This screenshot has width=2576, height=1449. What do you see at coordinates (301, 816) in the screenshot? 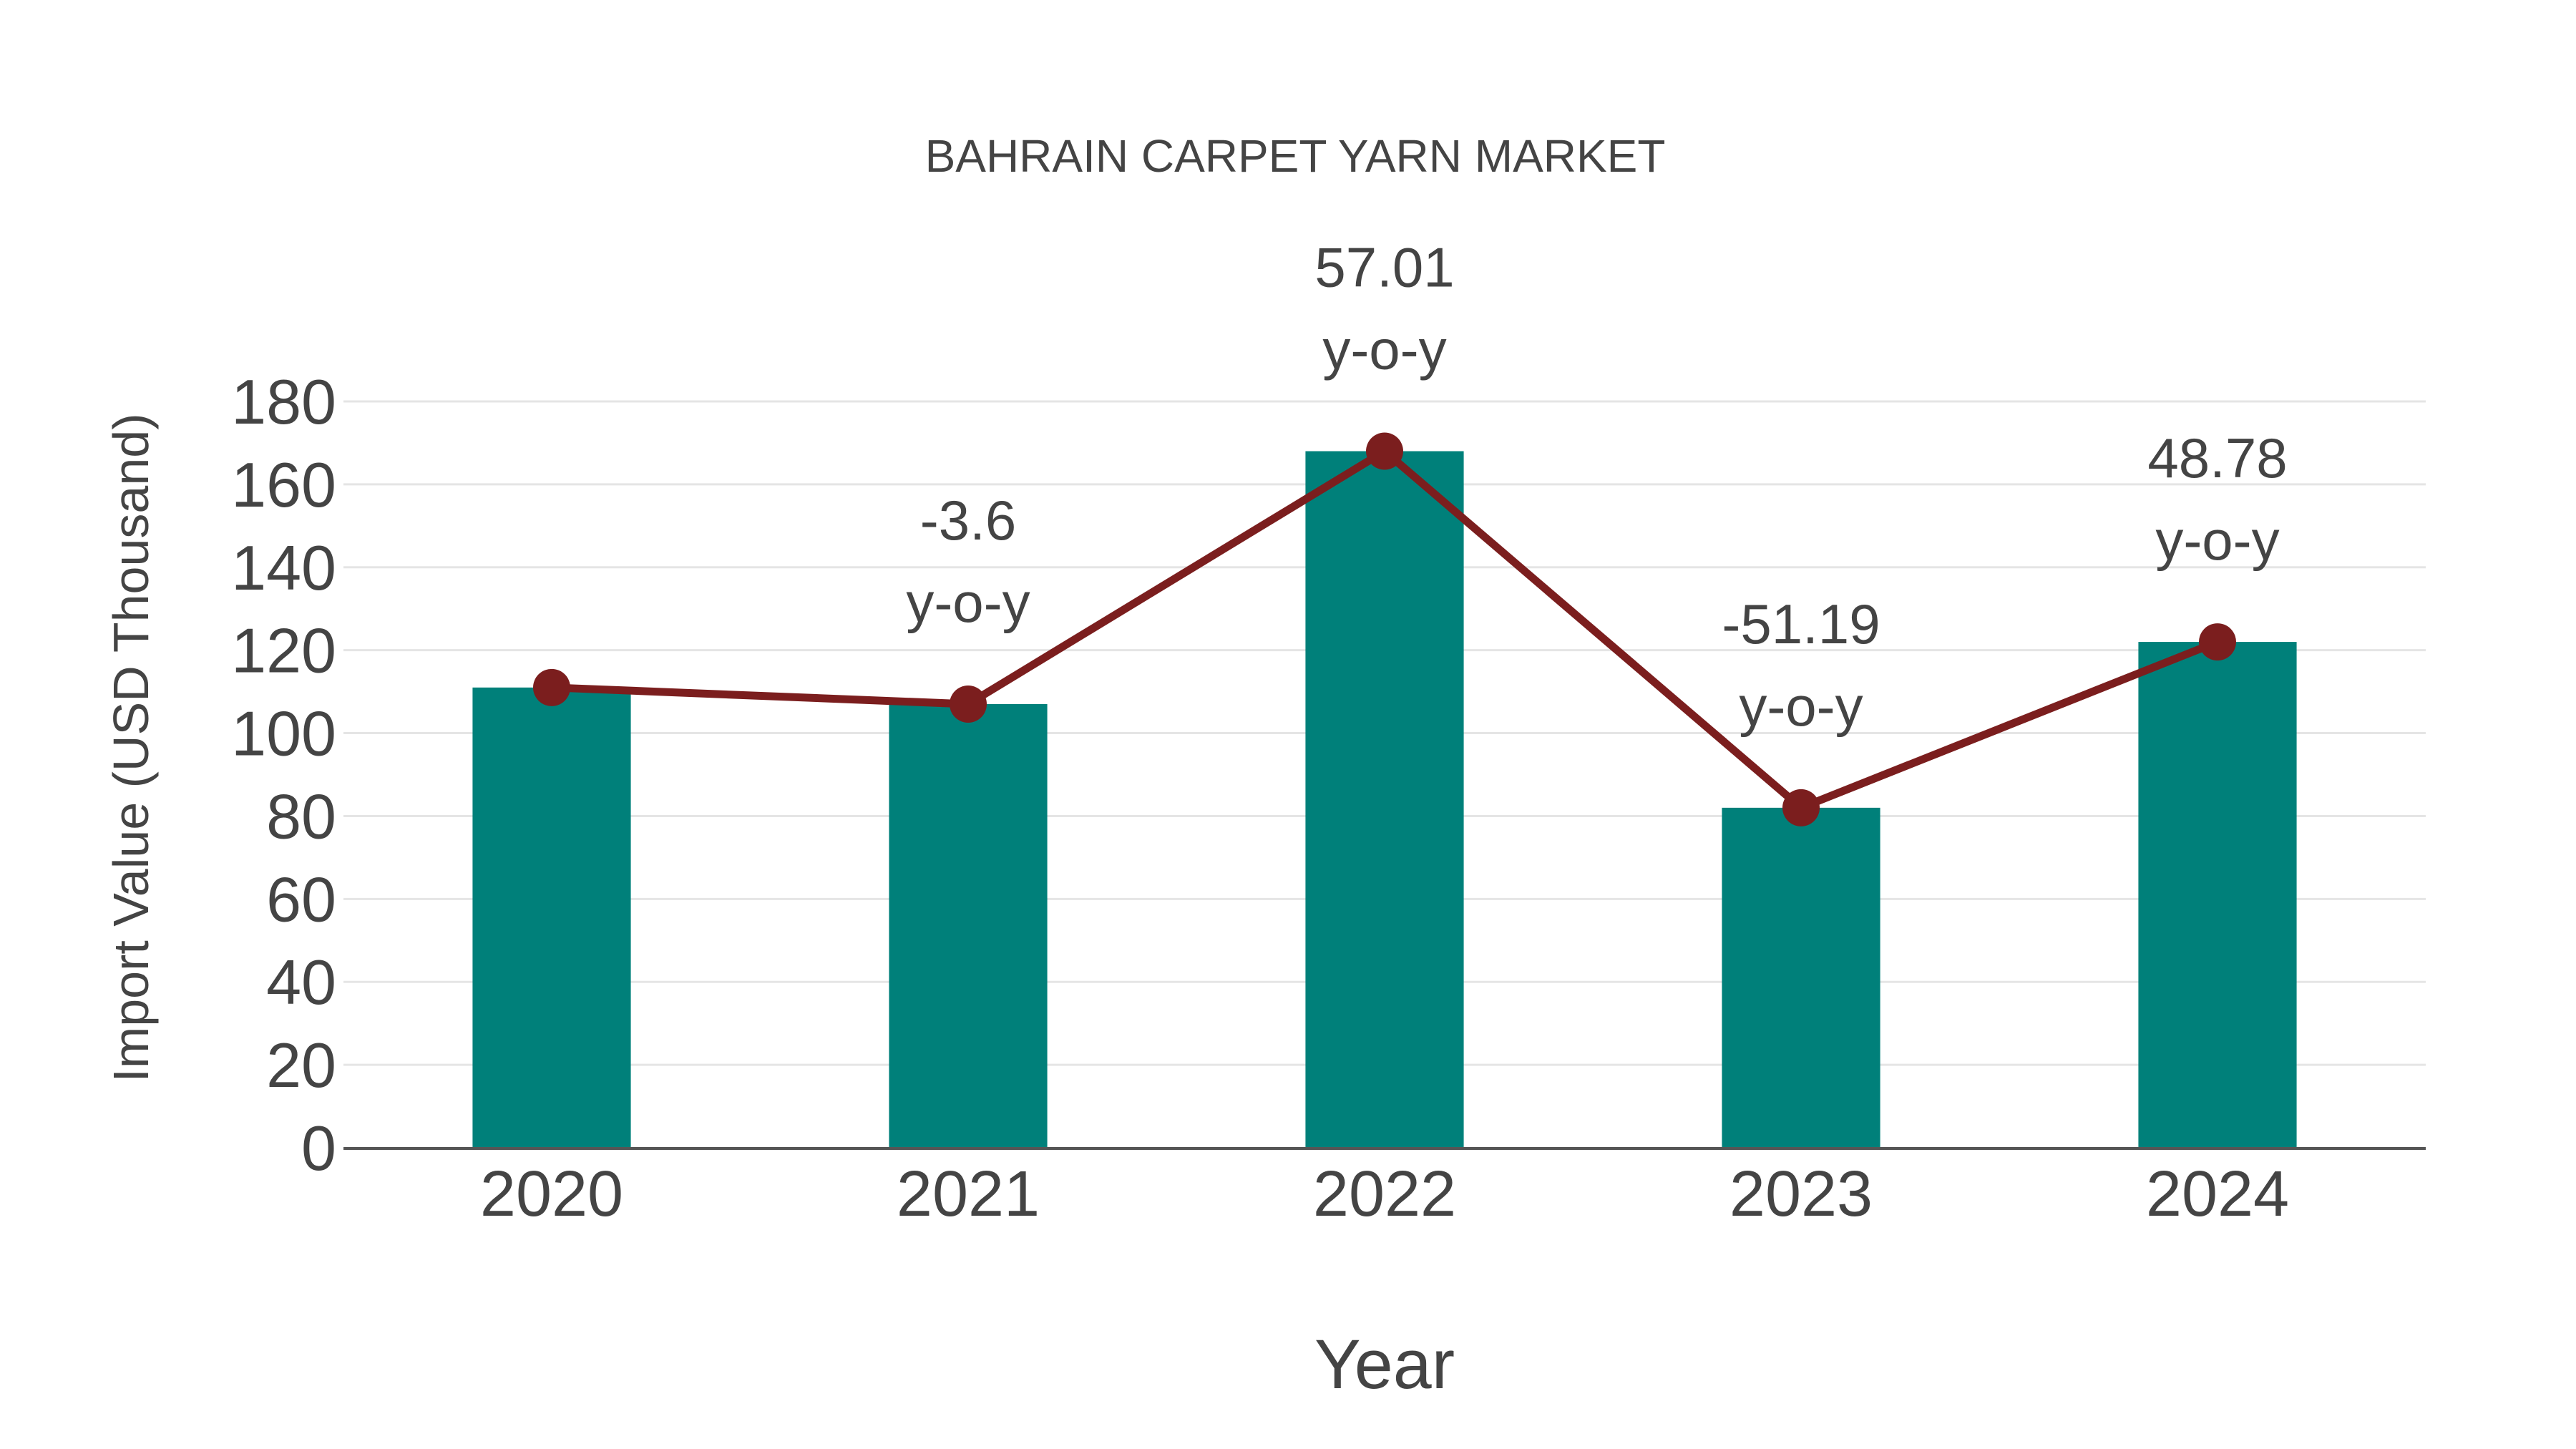
I see `y-tick-label: 80` at bounding box center [301, 816].